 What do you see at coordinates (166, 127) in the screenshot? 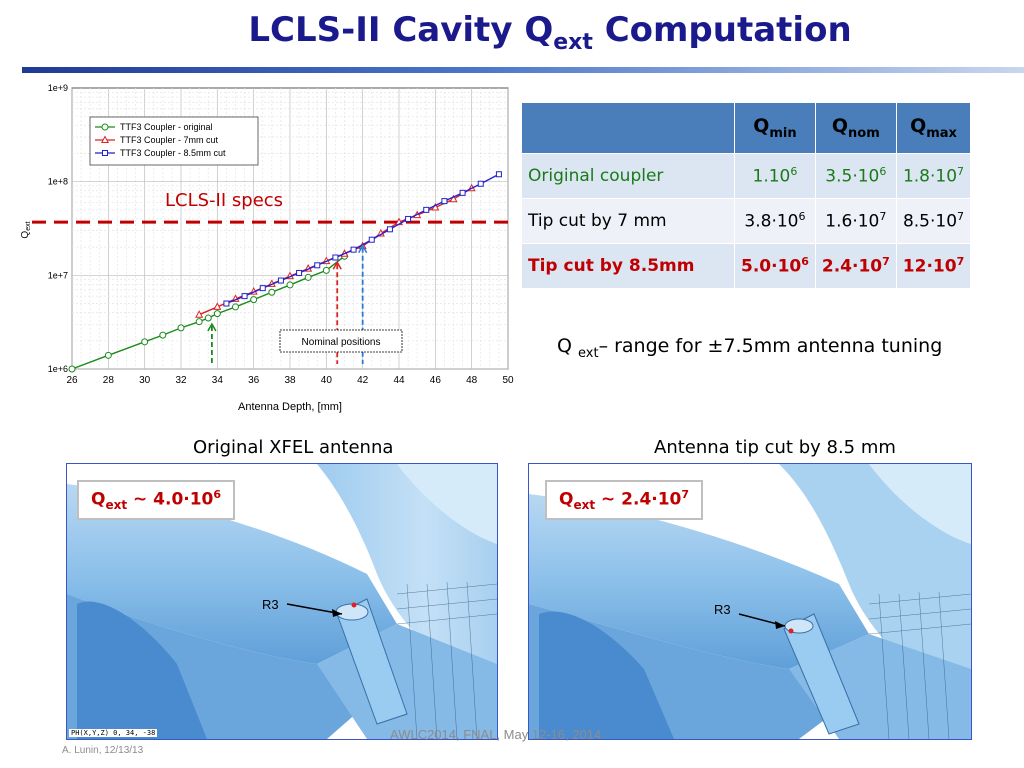
I see `legend-entry: TTF3 Coupler - original` at bounding box center [166, 127].